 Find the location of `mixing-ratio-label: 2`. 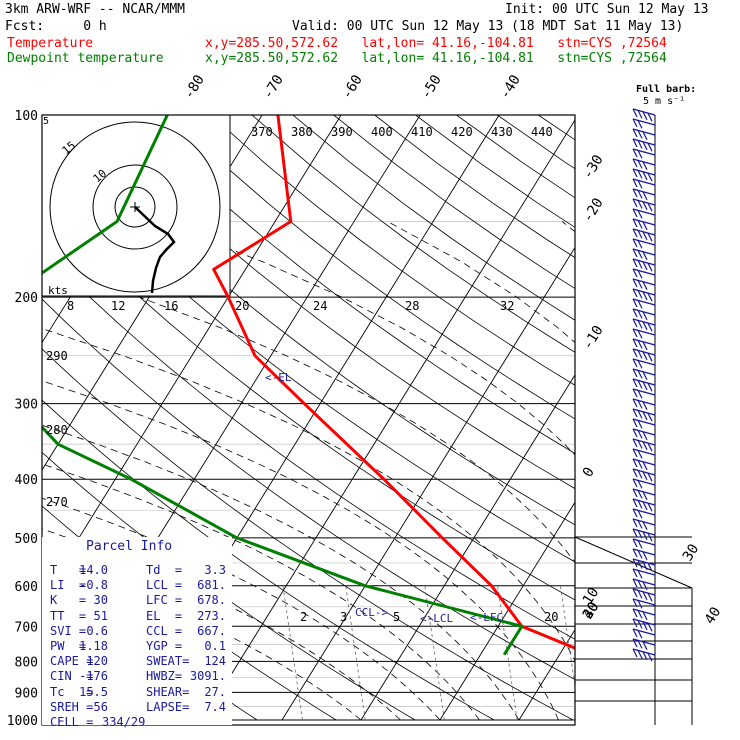

mixing-ratio-label: 2 is located at coordinates (303, 617).